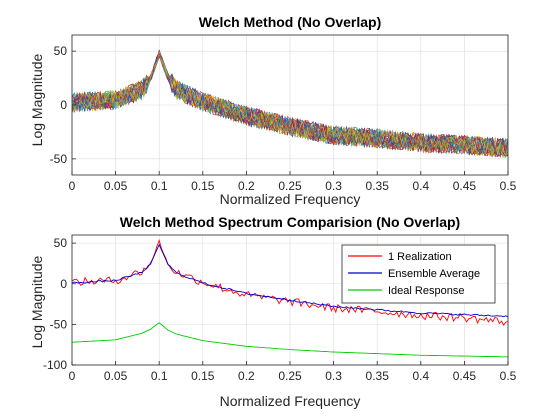  I want to click on legend-label-ideal-response: Ideal Response, so click(426, 291).